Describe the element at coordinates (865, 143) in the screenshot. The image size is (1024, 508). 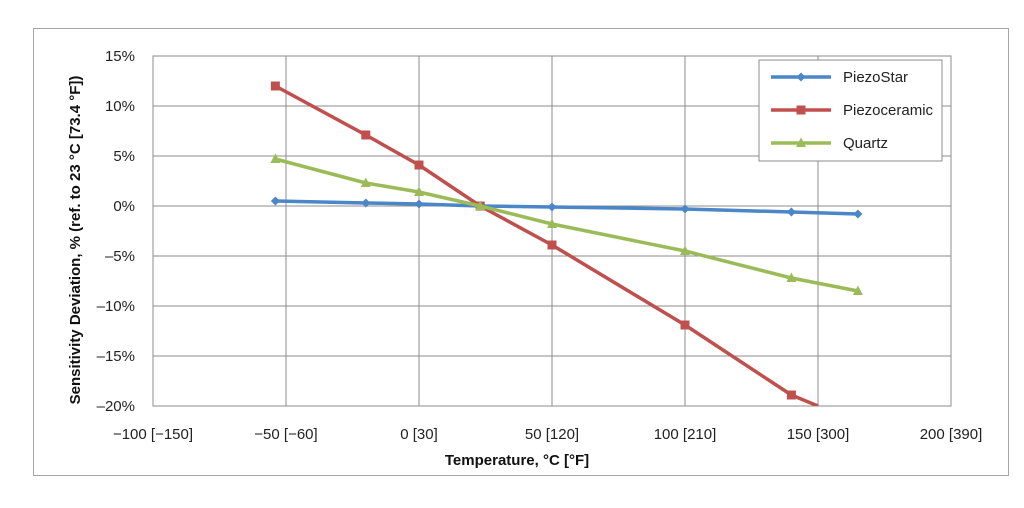
I see `legend-label: Quartz` at that location.